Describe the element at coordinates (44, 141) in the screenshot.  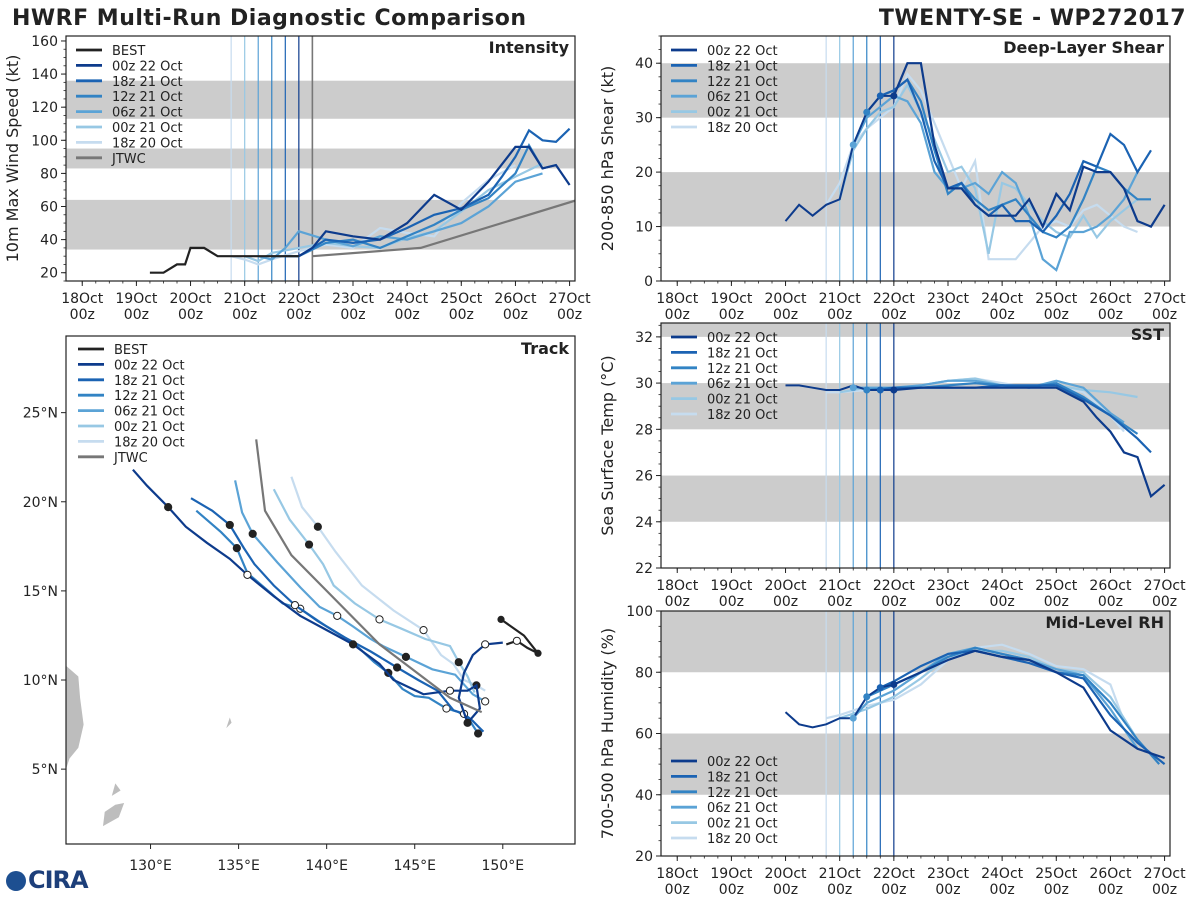
I see `y-tick-label: 100` at that location.